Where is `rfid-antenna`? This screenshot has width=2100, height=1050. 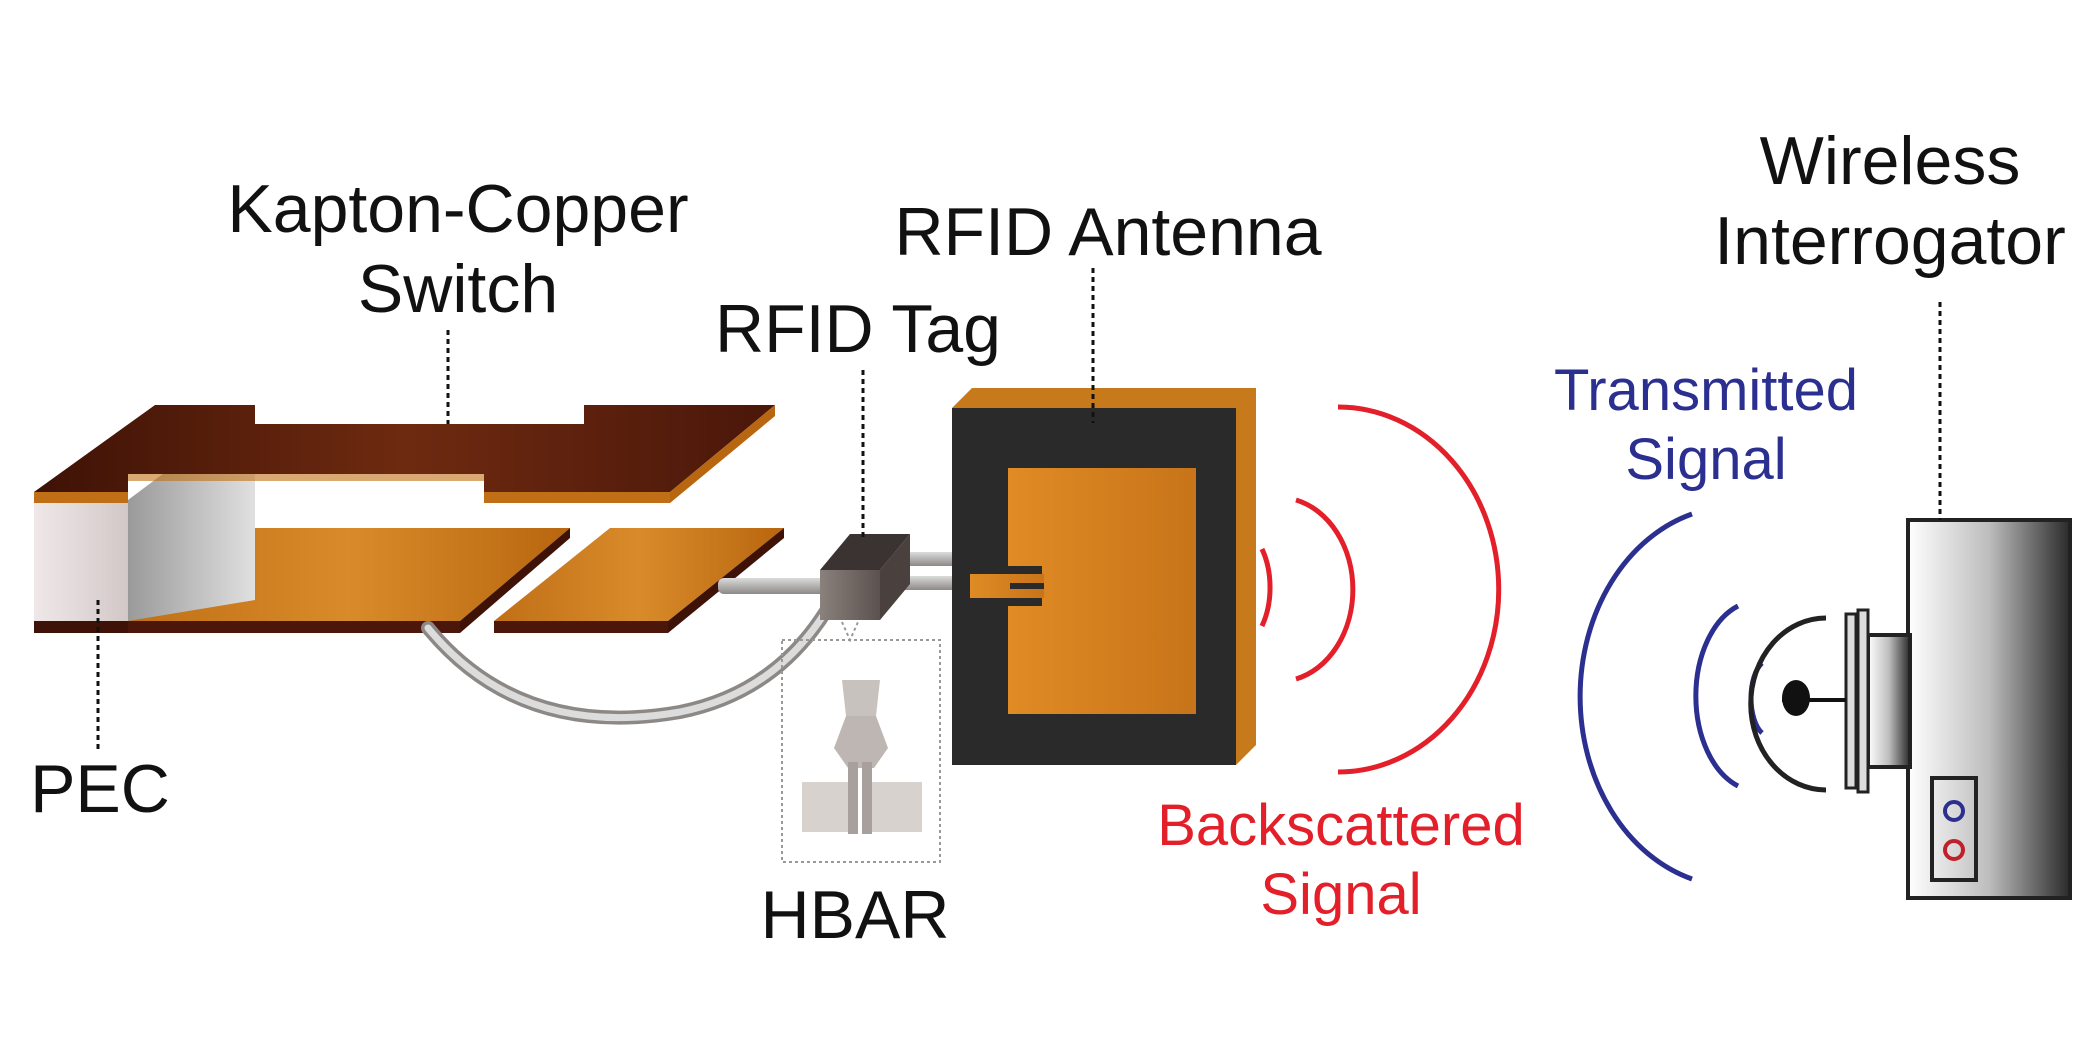
rfid-antenna is located at coordinates (1104, 576).